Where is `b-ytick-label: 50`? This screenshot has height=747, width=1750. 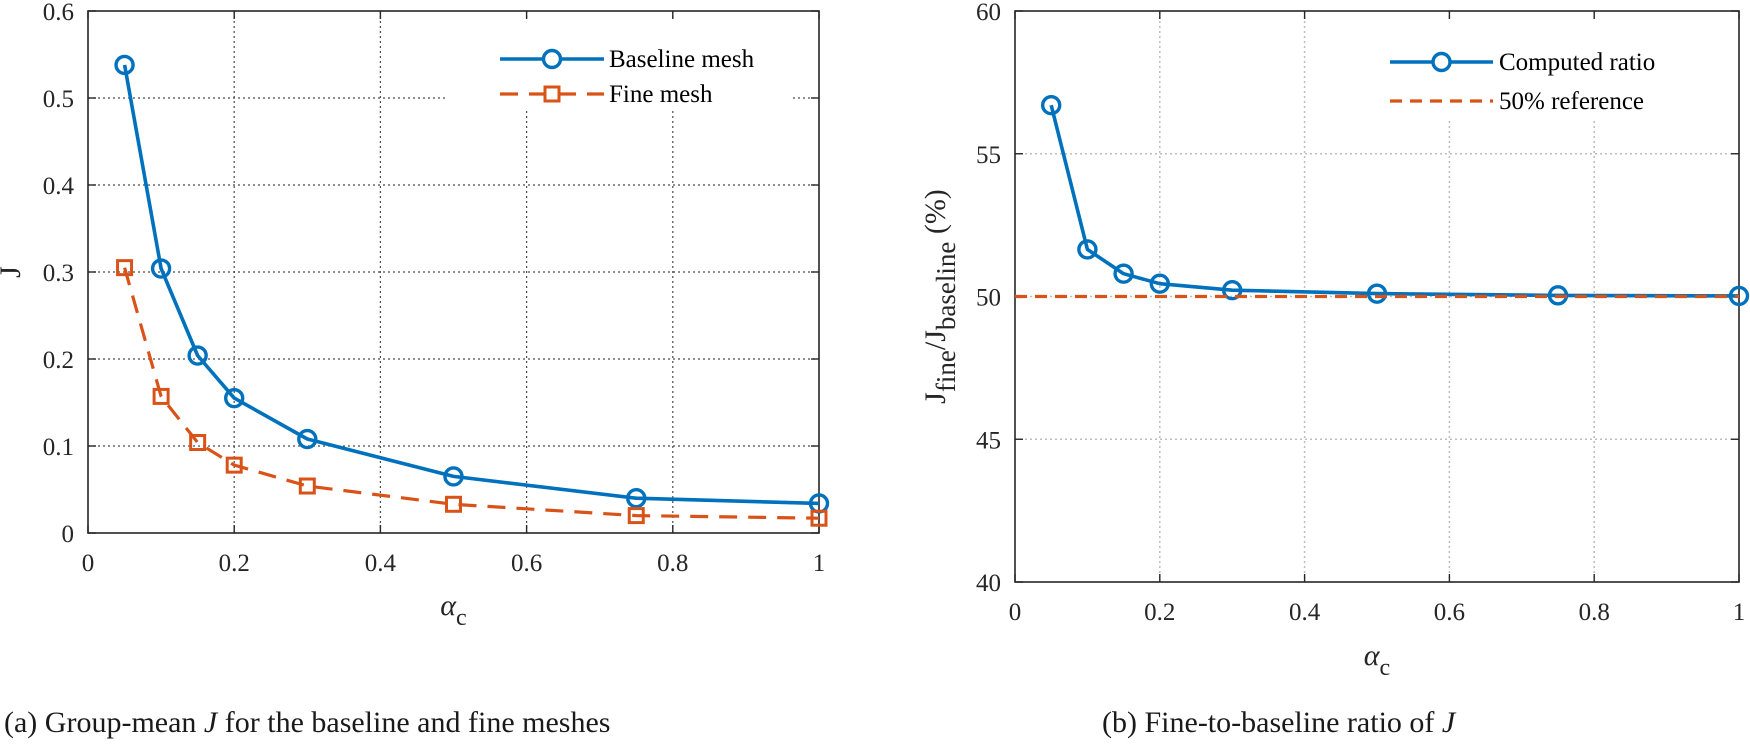 b-ytick-label: 50 is located at coordinates (988, 298).